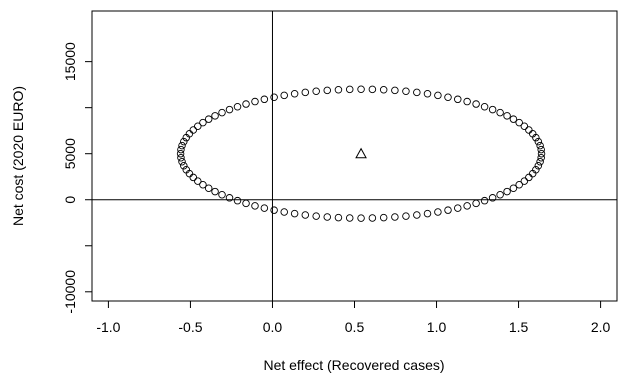 The width and height of the screenshot is (619, 375). I want to click on x-tick-label: 2.0, so click(601, 327).